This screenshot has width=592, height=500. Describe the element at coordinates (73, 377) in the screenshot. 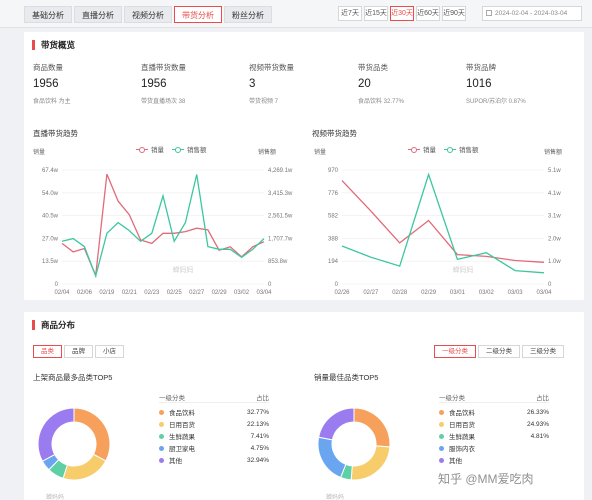

I see `list1-title: 上架商品最多品类TOP5` at that location.